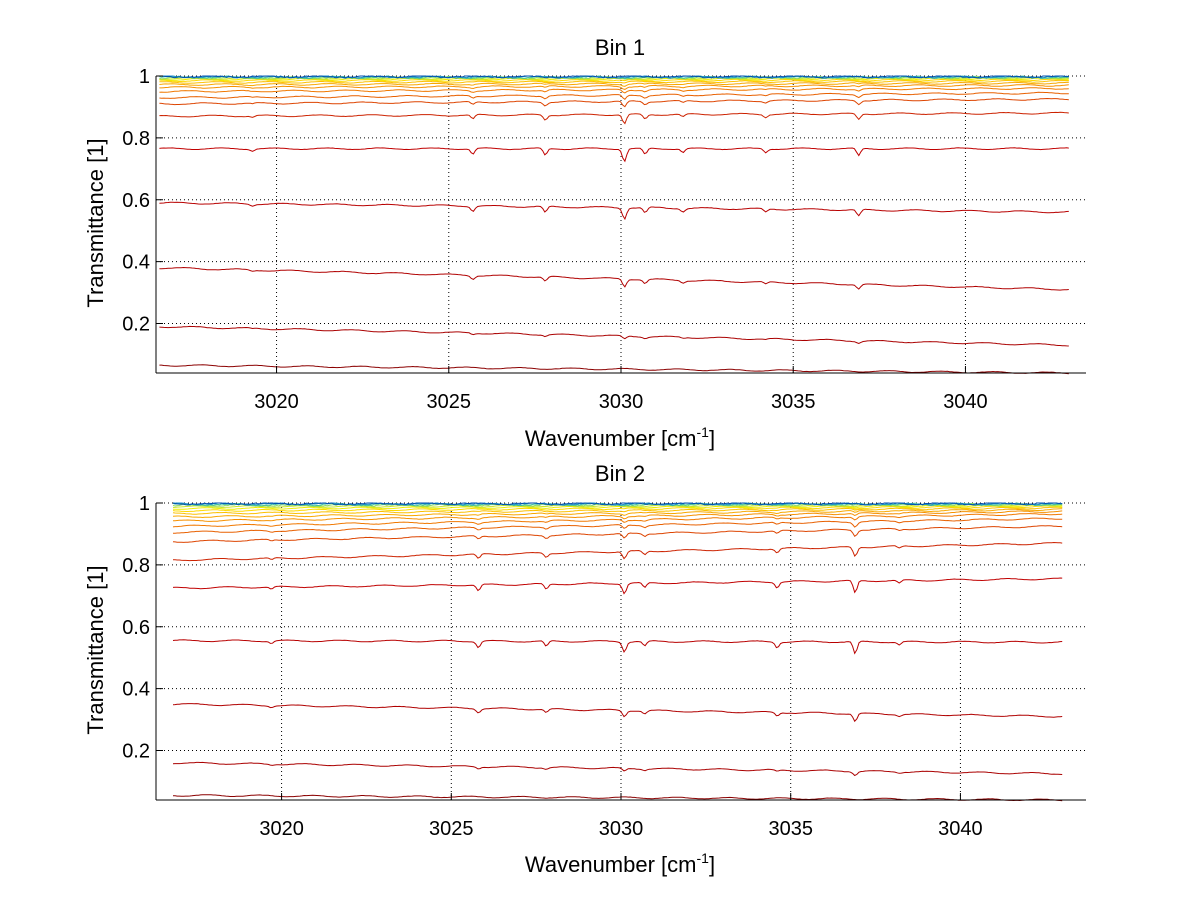 The height and width of the screenshot is (901, 1200). What do you see at coordinates (620, 47) in the screenshot?
I see `chart-title: Bin 1` at bounding box center [620, 47].